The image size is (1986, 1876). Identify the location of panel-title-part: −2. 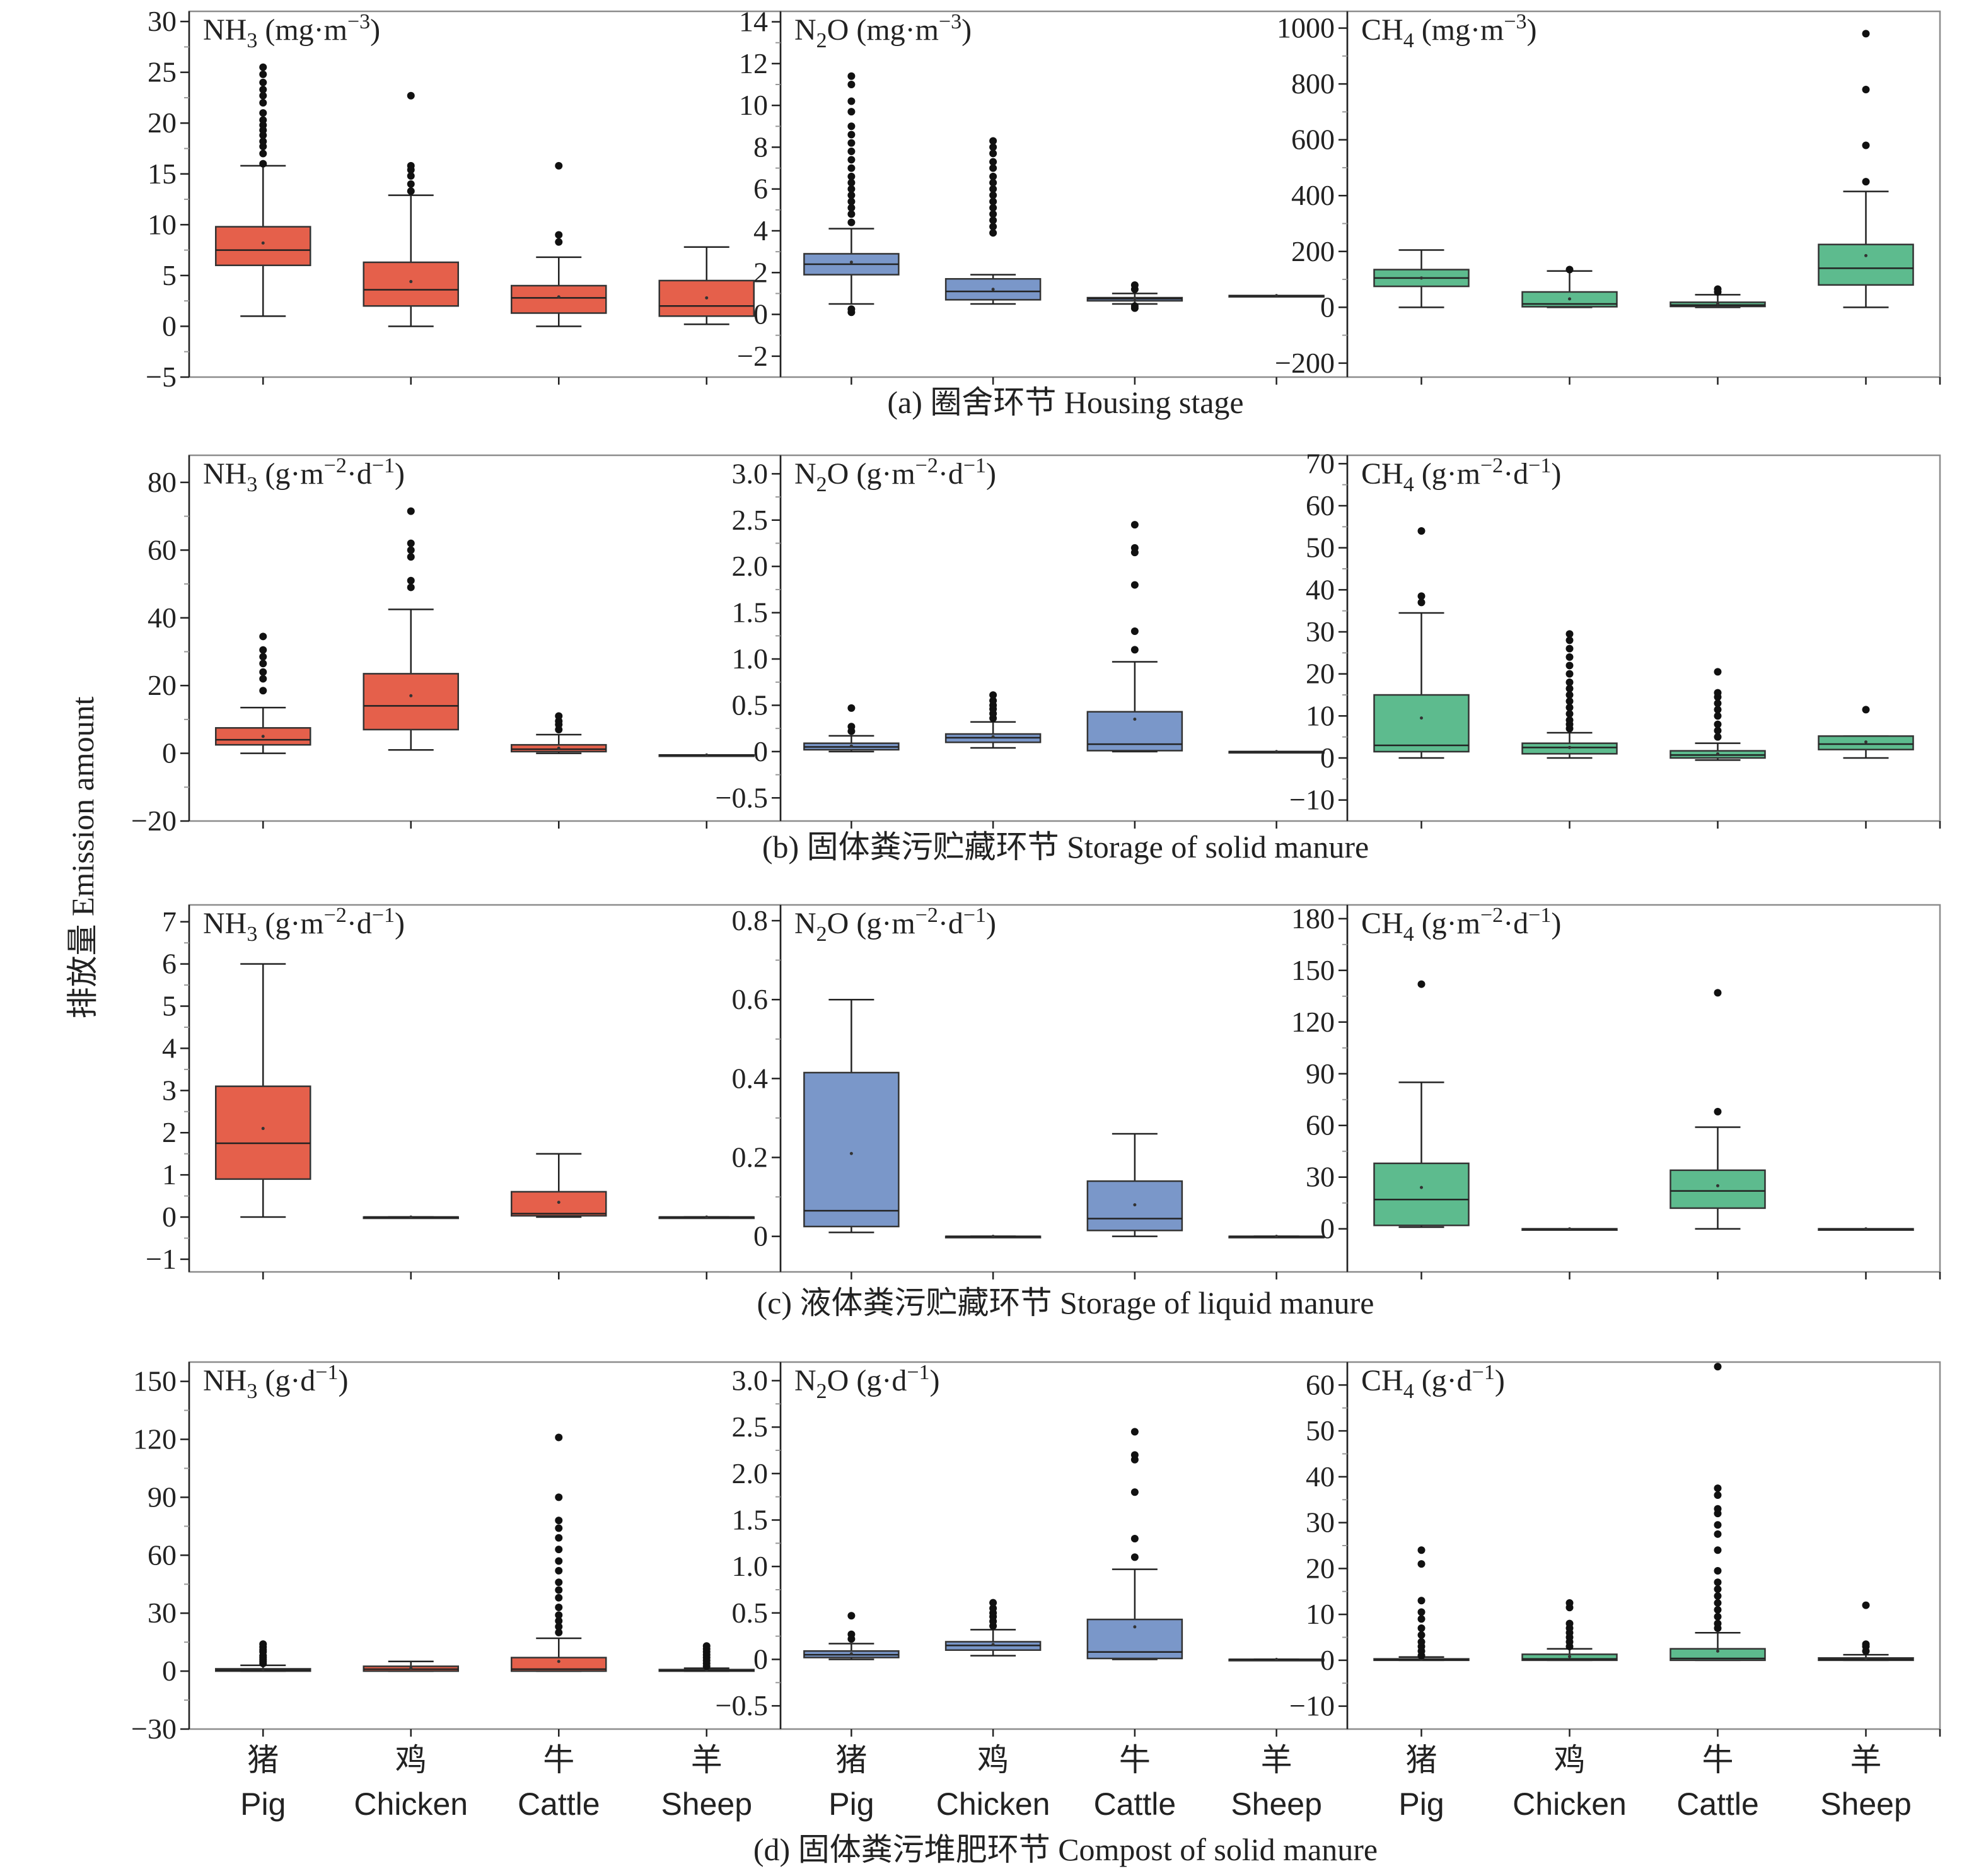
(1492, 465).